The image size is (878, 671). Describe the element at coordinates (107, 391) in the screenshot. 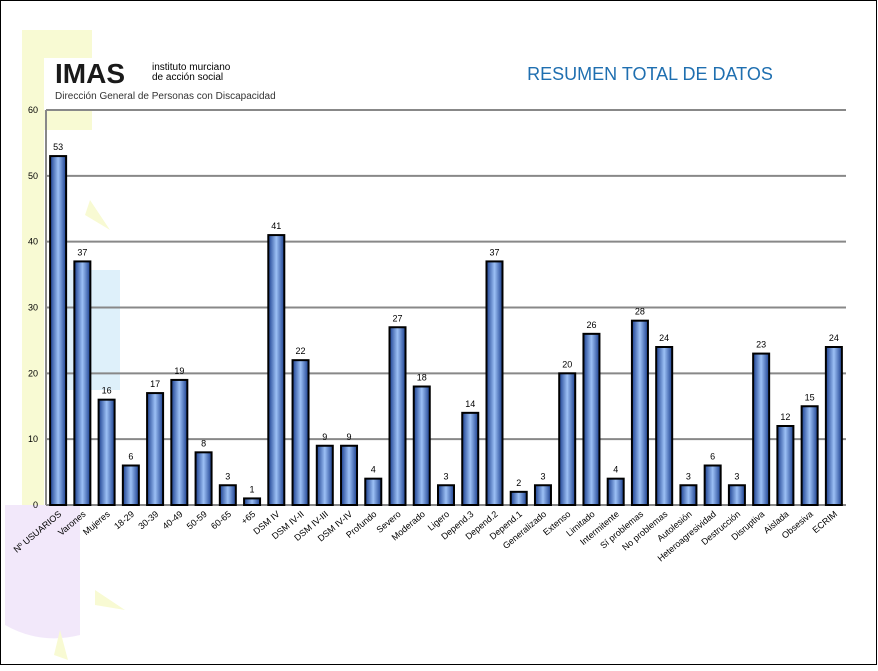

I see `value-label: 16` at that location.